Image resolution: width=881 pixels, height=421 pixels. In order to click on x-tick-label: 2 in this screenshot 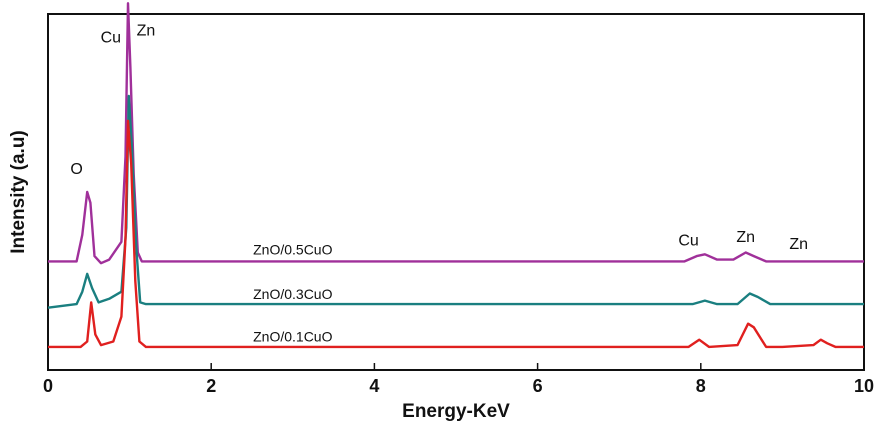, I will do `click(211, 386)`.